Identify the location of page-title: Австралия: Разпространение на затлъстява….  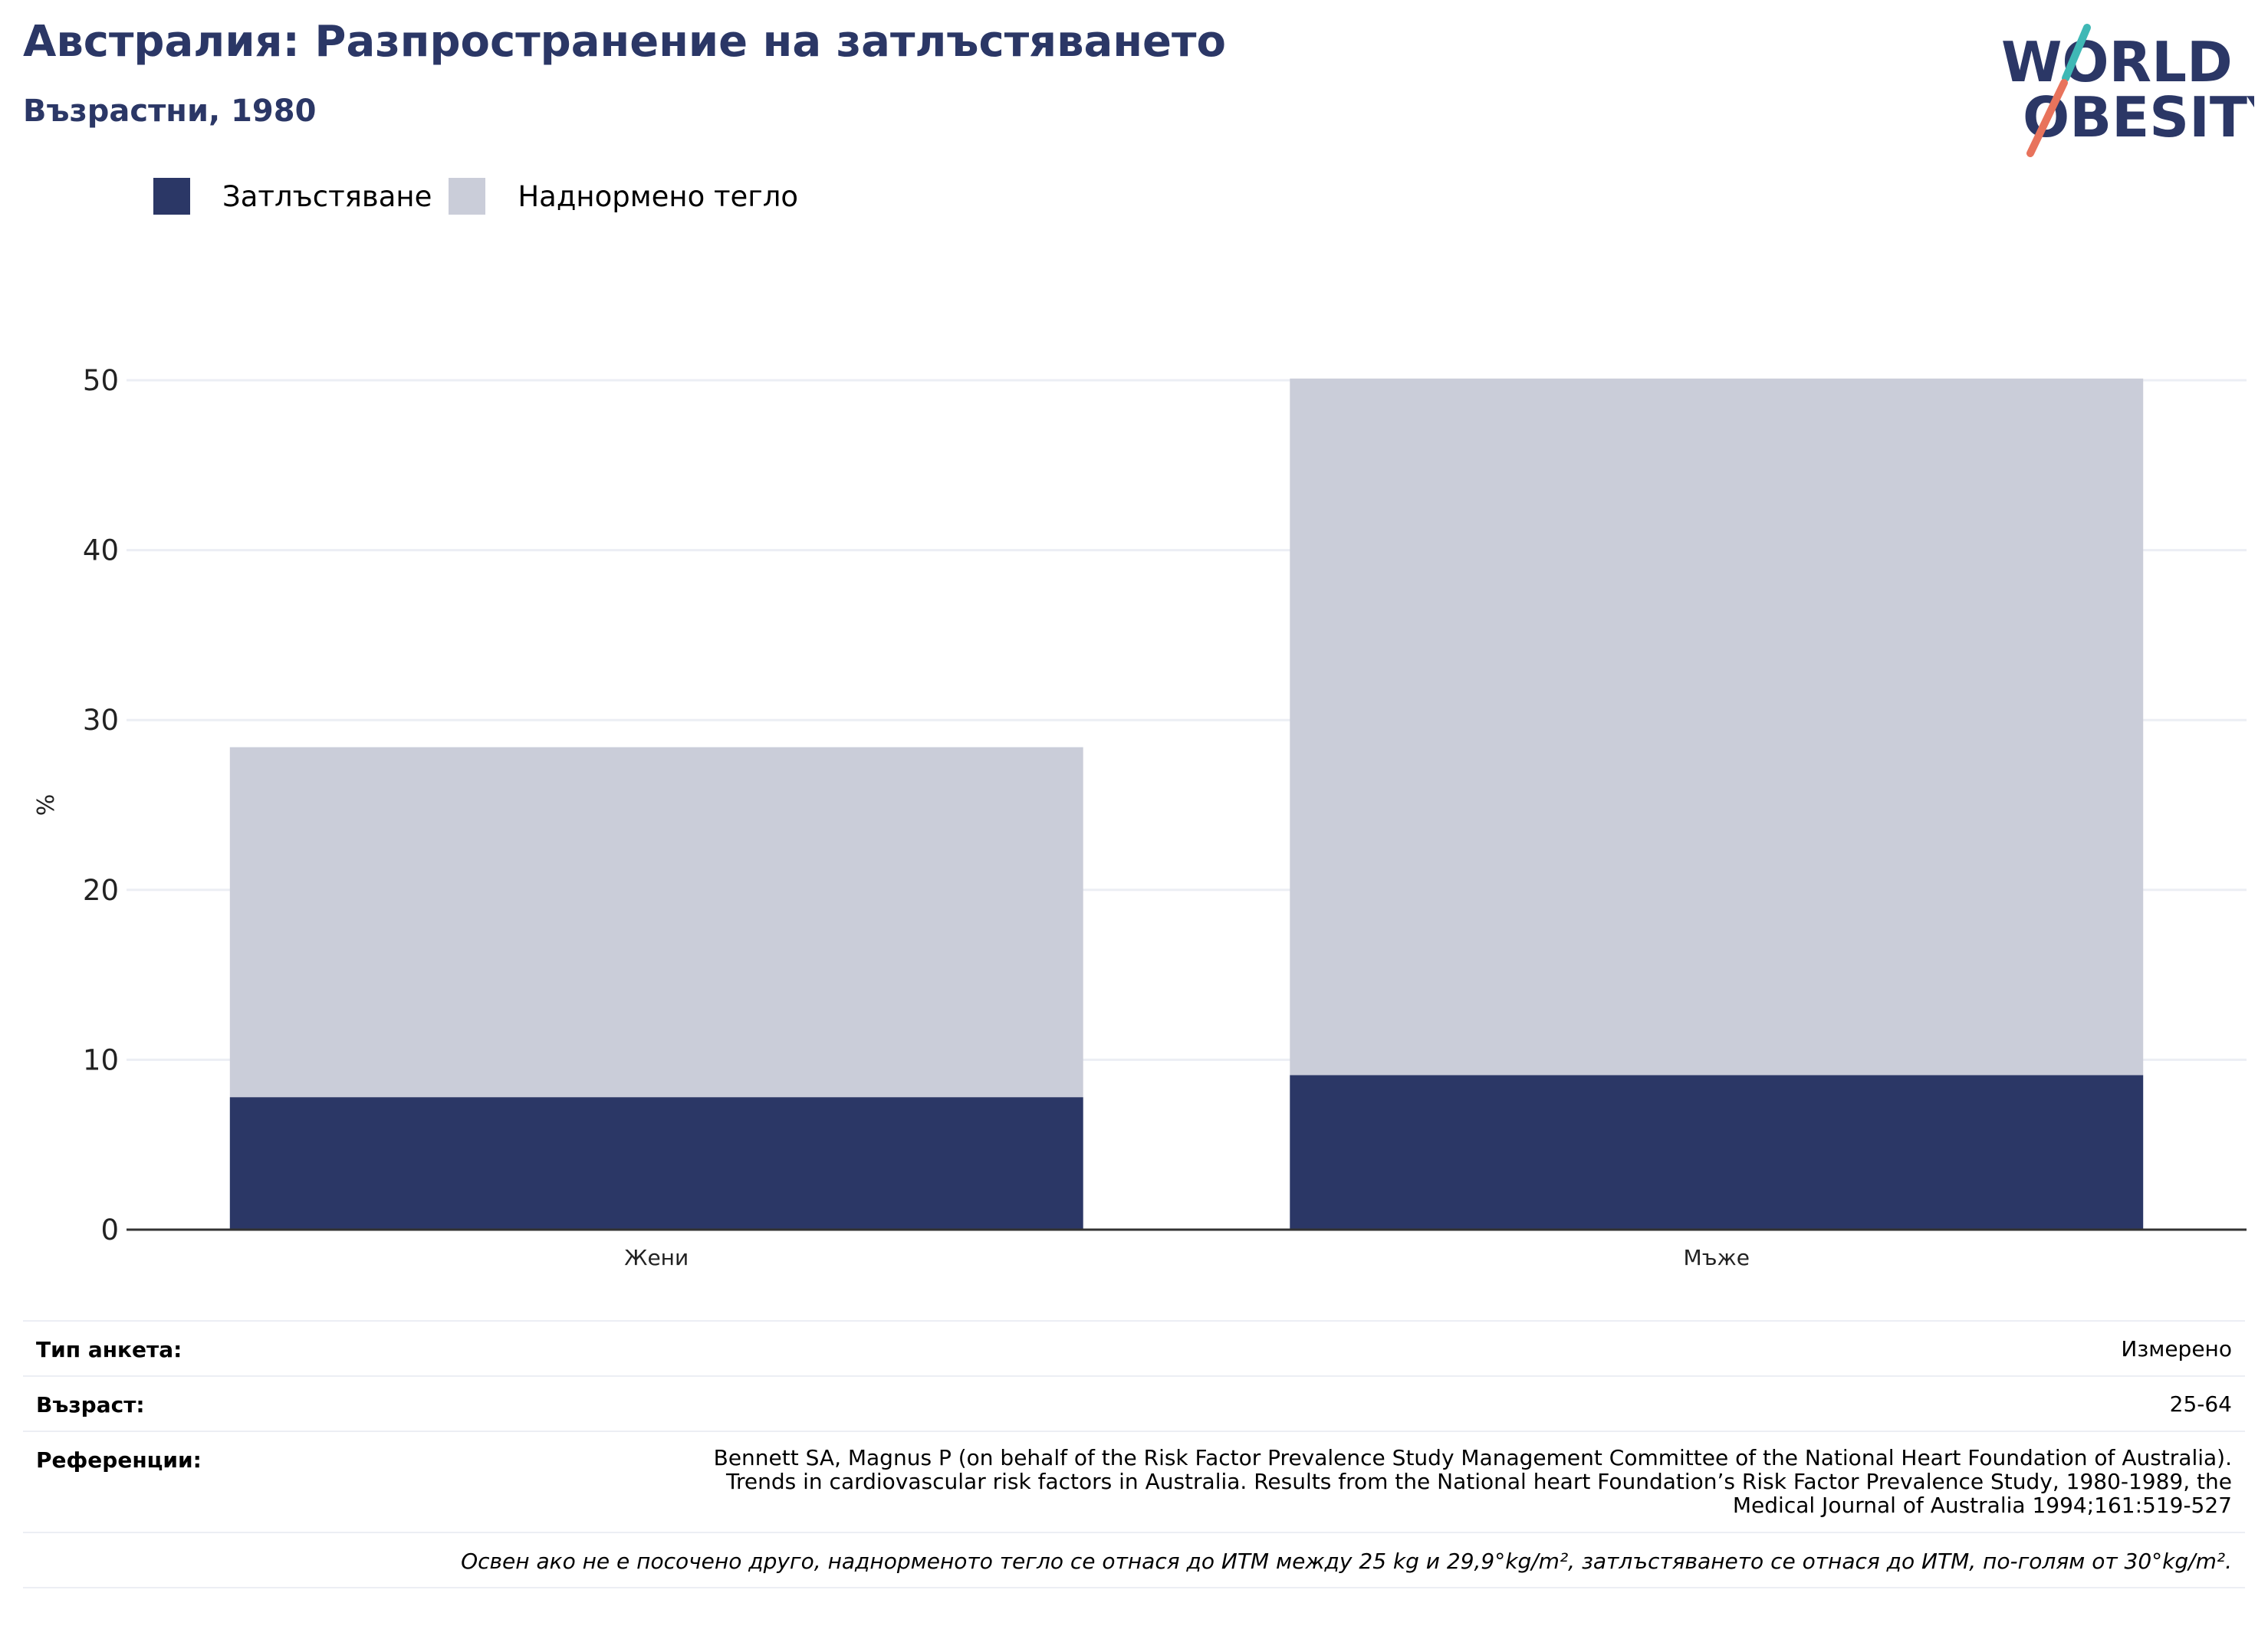
(624, 42).